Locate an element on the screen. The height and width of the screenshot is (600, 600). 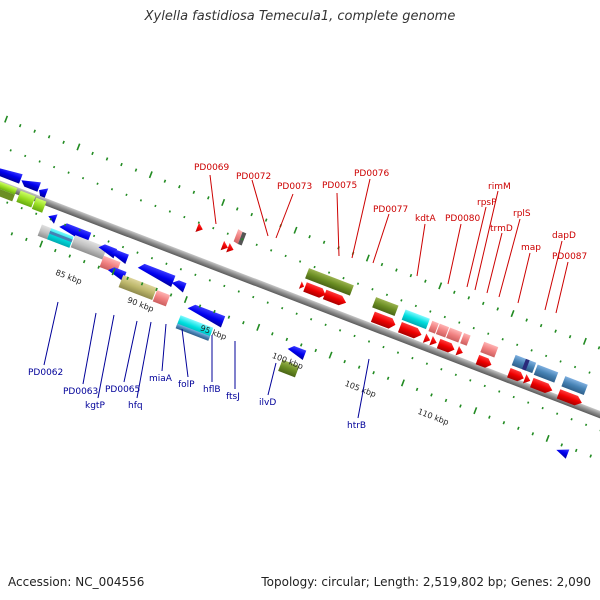
label-rpsP: rpsP is located at coordinates (487, 203).